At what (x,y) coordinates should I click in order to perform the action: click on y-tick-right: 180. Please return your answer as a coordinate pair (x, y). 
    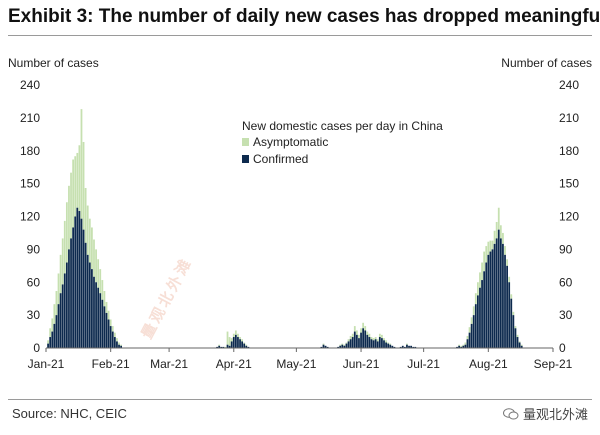
    Looking at the image, I should click on (569, 151).